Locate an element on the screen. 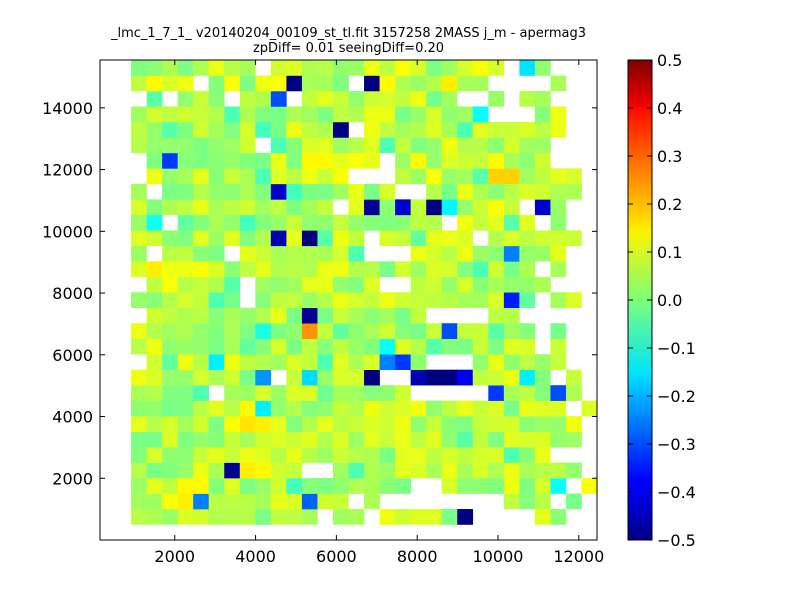  y-tick-label: 2000 is located at coordinates (72, 478).